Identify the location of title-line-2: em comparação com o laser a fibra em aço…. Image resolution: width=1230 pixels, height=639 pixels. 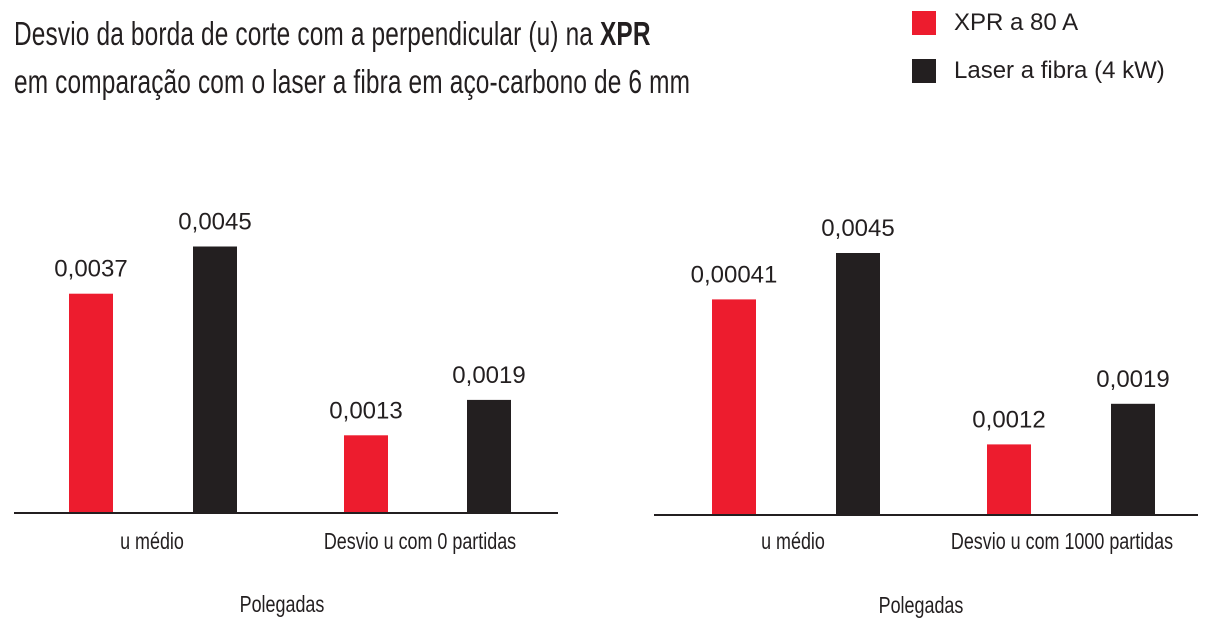
(352, 81).